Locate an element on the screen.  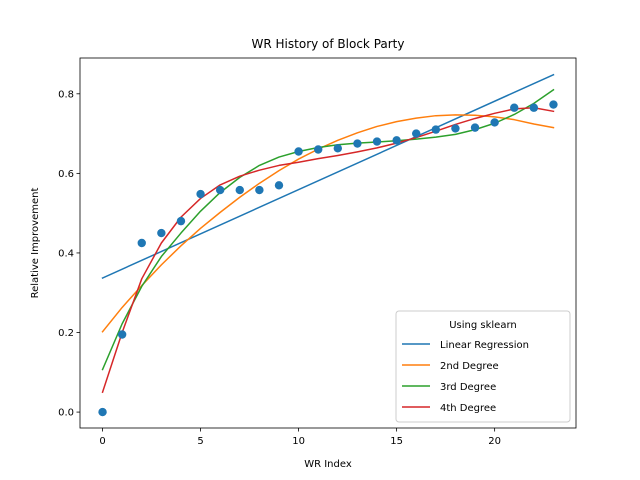
x-axis-label: WR Index is located at coordinates (328, 464).